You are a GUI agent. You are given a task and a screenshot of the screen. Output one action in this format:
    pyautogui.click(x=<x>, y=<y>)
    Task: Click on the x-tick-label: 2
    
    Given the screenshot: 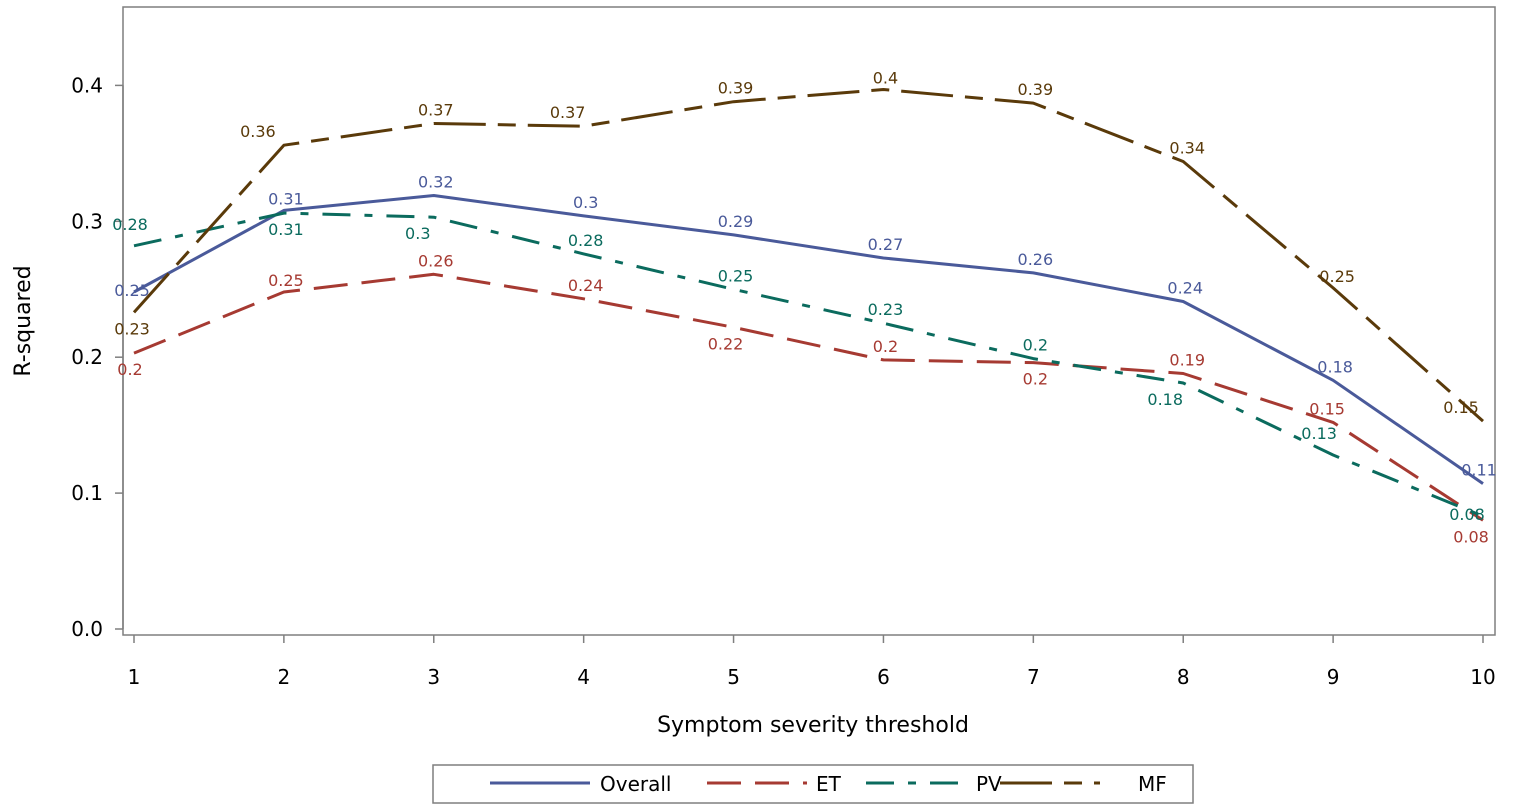 What is the action you would take?
    pyautogui.click(x=284, y=677)
    